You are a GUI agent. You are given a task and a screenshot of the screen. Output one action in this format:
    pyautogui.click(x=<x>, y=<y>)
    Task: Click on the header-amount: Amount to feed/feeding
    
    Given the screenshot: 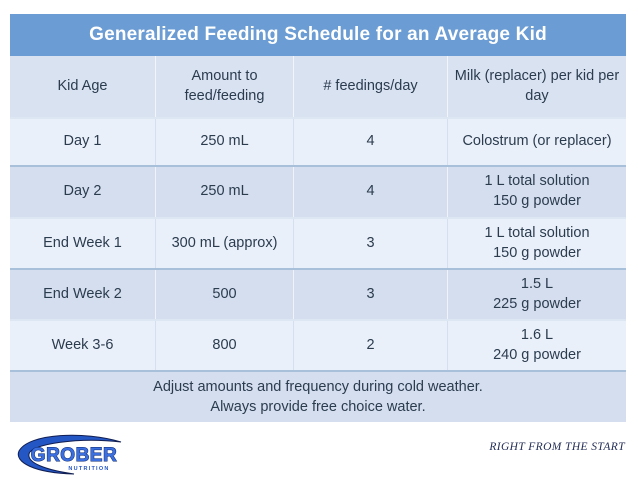 What is the action you would take?
    pyautogui.click(x=224, y=86)
    